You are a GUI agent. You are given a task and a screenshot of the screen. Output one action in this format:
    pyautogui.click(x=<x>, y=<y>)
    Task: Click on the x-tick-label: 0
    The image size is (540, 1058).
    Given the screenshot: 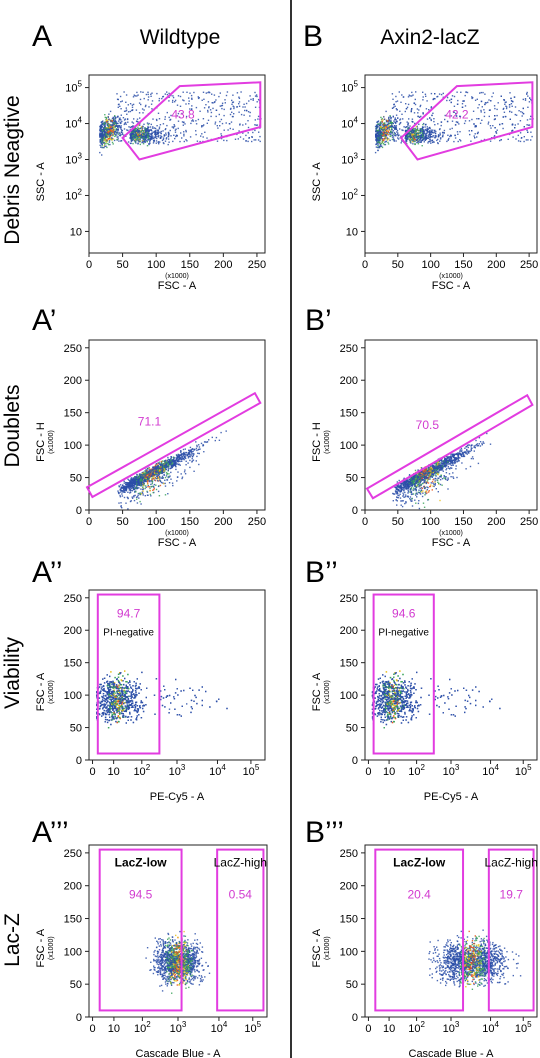 What is the action you would take?
    pyautogui.click(x=89, y=522)
    